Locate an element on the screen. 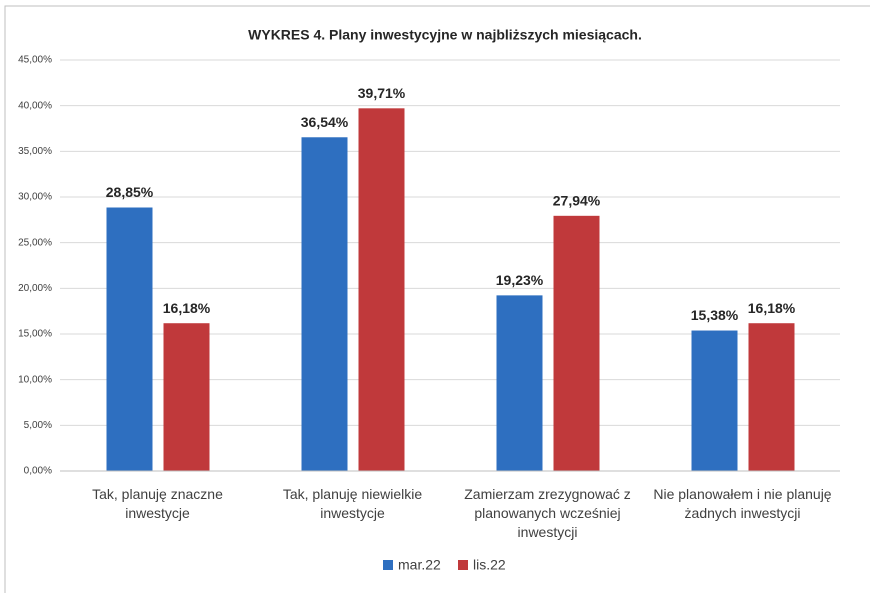 Image resolution: width=870 pixels, height=593 pixels. data-label: 39,71% is located at coordinates (382, 93).